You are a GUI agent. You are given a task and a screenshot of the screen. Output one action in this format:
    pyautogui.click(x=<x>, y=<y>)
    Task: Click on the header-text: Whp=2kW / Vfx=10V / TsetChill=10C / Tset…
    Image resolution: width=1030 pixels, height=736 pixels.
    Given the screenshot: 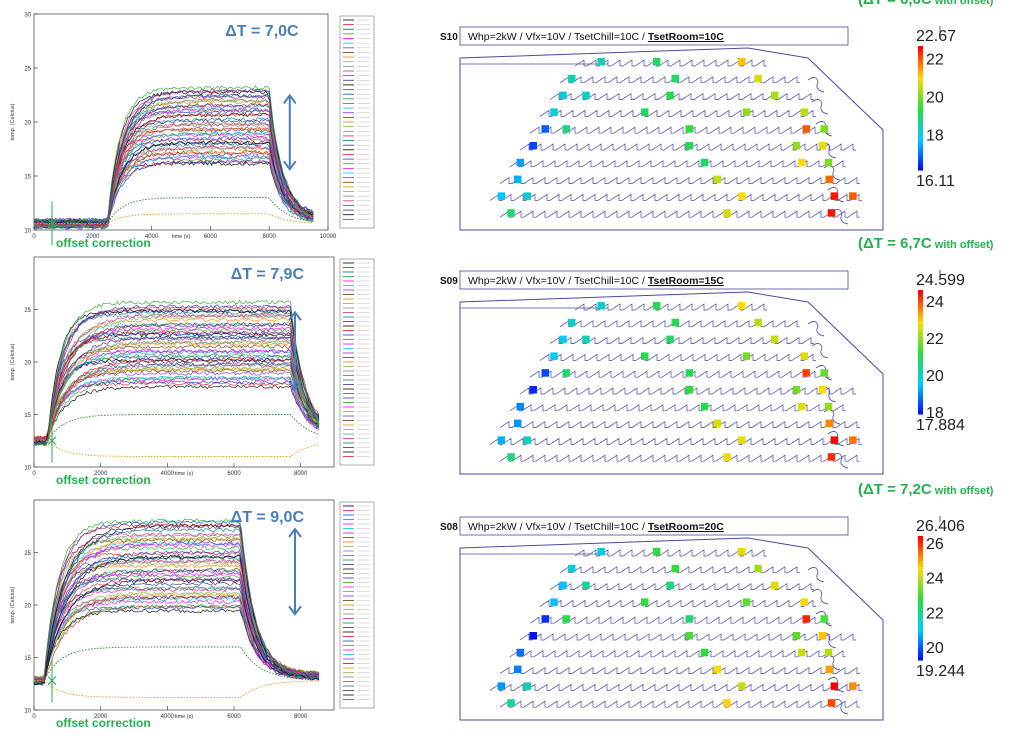 What is the action you would take?
    pyautogui.click(x=596, y=37)
    